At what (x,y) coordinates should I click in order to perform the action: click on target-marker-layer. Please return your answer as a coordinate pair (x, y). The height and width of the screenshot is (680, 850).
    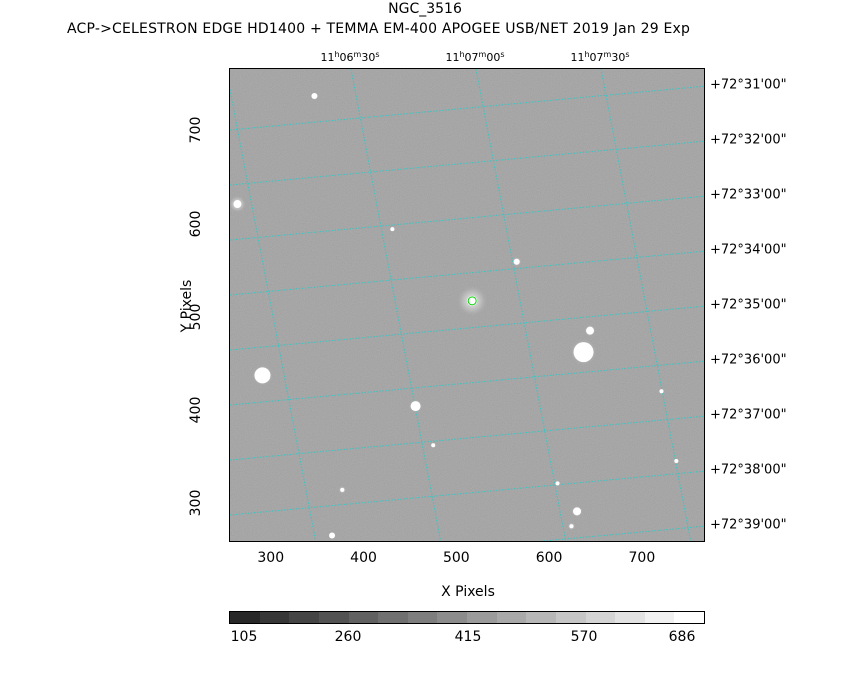
    Looking at the image, I should click on (472, 301).